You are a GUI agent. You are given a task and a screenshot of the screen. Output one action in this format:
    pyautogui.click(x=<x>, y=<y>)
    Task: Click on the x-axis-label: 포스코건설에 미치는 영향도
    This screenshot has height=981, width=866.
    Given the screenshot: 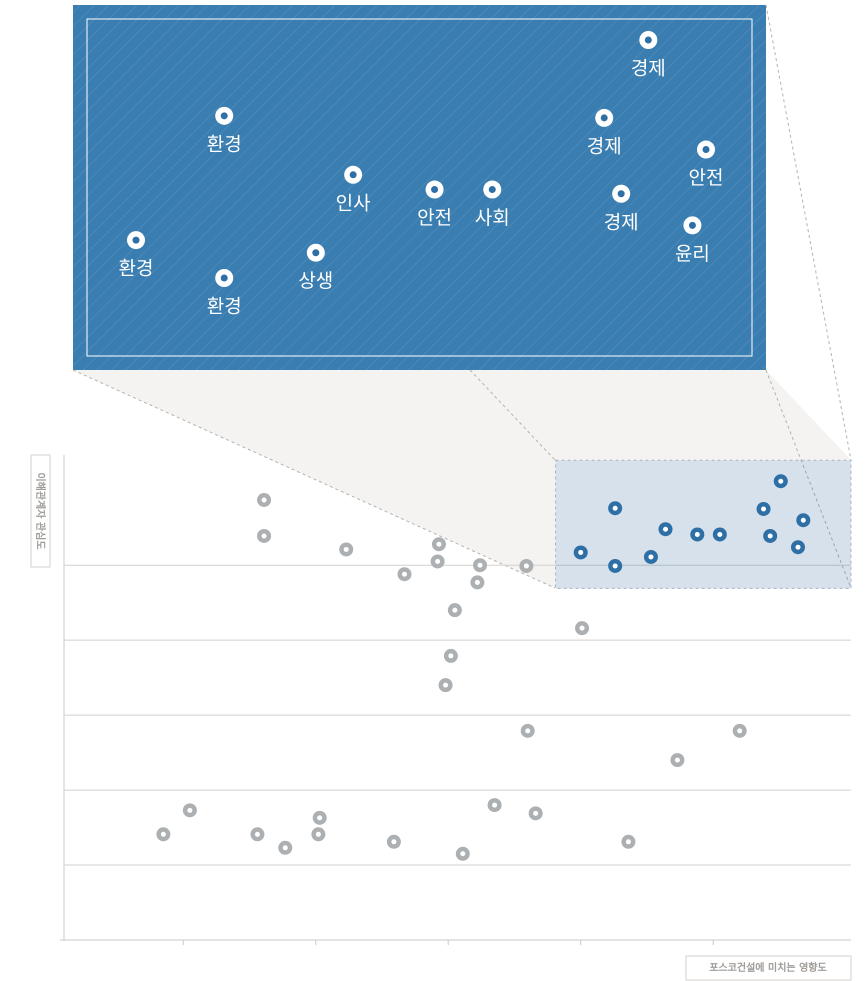 What is the action you would take?
    pyautogui.click(x=767, y=967)
    